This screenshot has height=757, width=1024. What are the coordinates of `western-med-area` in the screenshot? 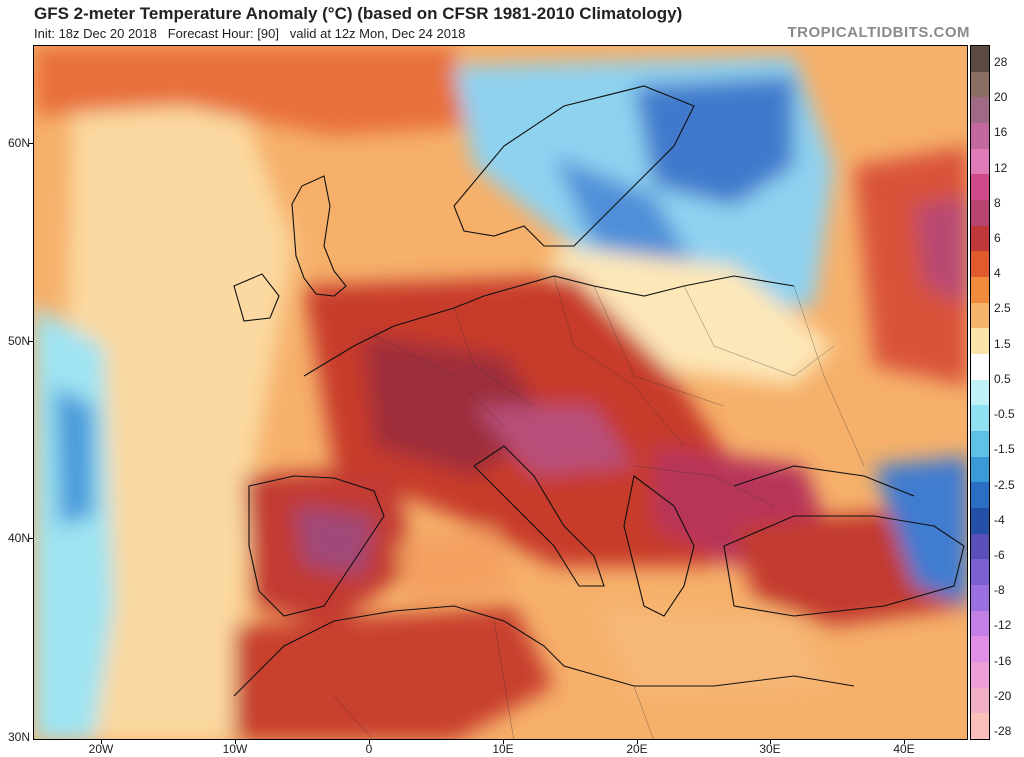 It's located at (454, 566).